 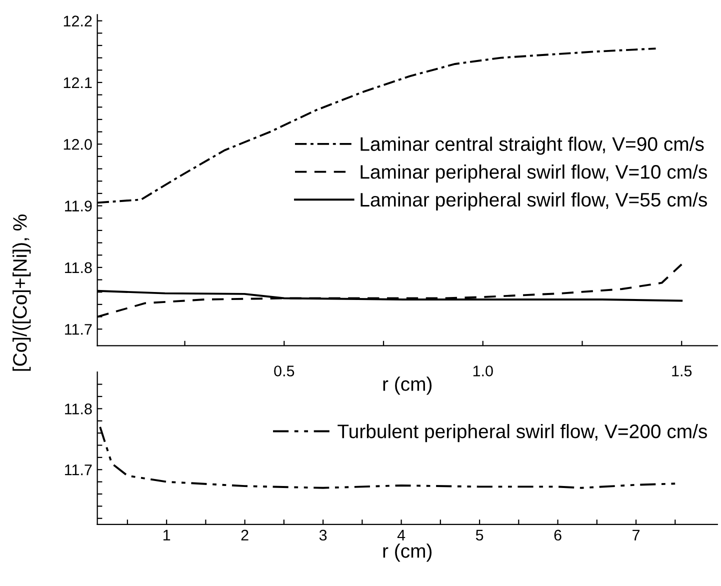 What do you see at coordinates (533, 173) in the screenshot?
I see `legend-label: Laminar peripheral swirl flow, V=10 cm/s` at bounding box center [533, 173].